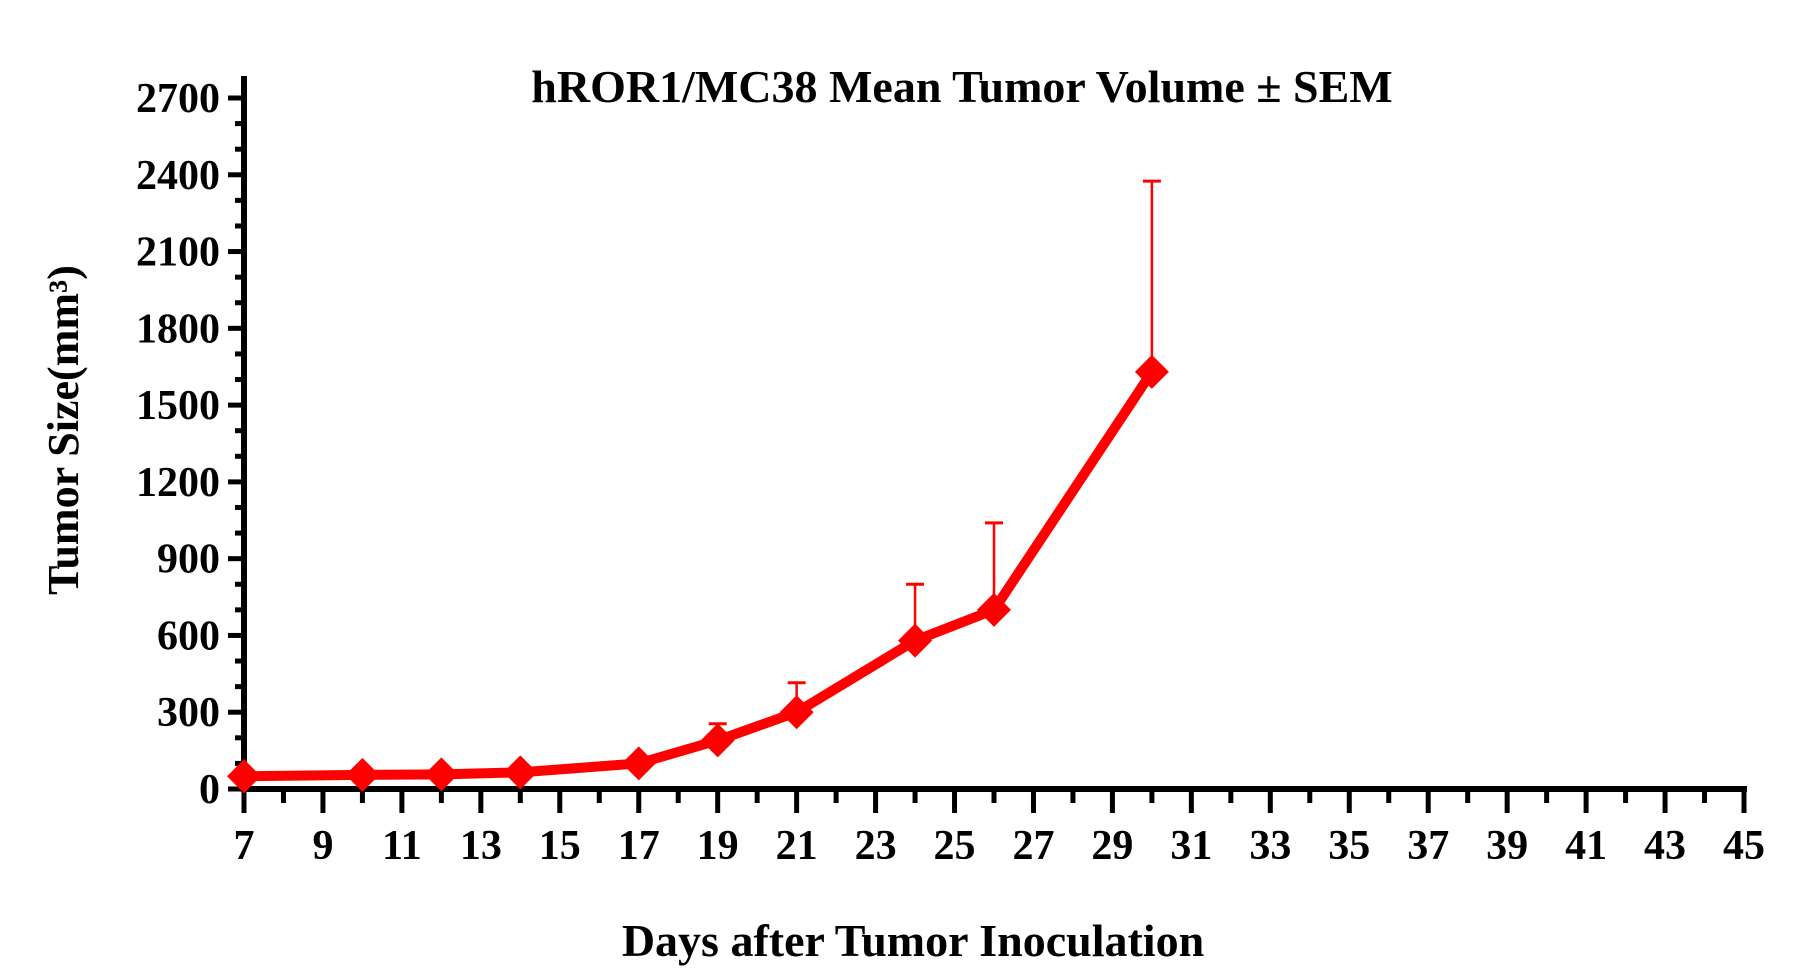 The width and height of the screenshot is (1802, 978). What do you see at coordinates (1270, 846) in the screenshot?
I see `x-tick-label: 33` at bounding box center [1270, 846].